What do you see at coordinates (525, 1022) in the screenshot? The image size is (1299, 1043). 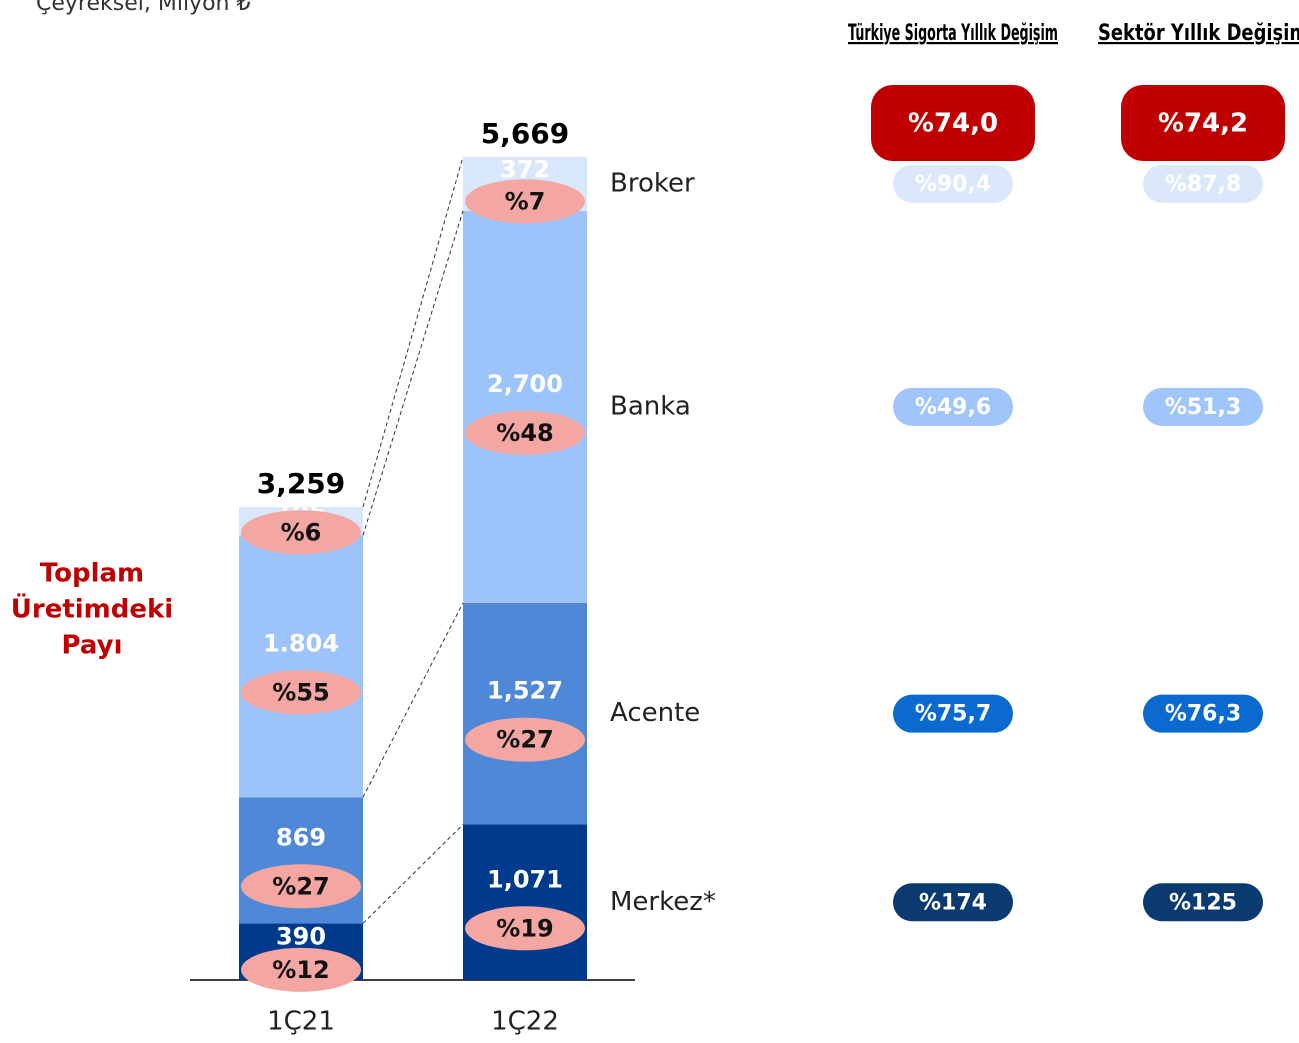 I see `x-tick-label: 1Ç22` at bounding box center [525, 1022].